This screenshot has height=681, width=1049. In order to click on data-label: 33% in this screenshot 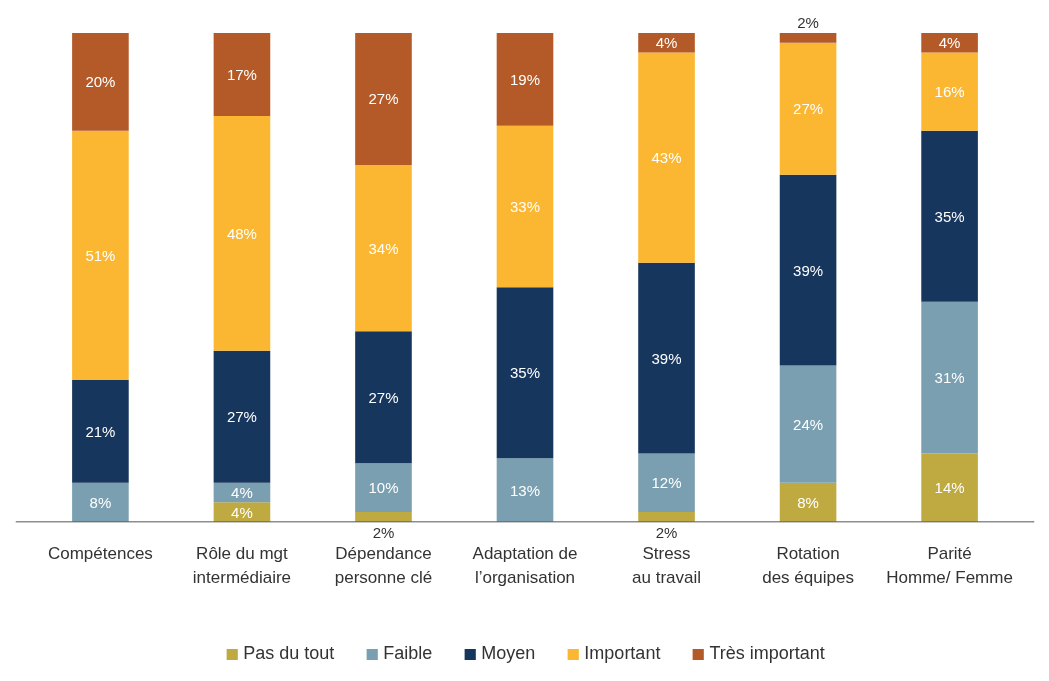, I will do `click(525, 206)`.